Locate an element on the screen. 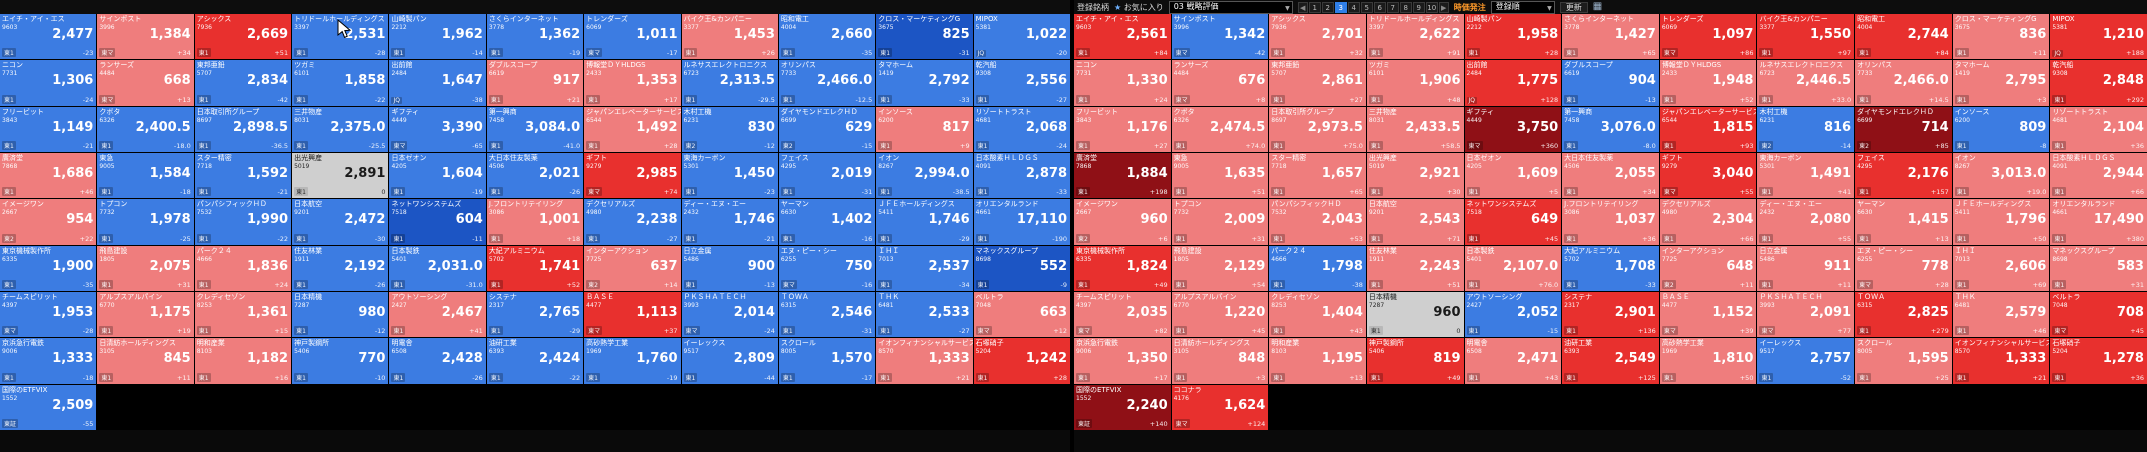  stock-tile: 東邦亜鉛 5707 2,861 +27 東1 is located at coordinates (1317, 83).